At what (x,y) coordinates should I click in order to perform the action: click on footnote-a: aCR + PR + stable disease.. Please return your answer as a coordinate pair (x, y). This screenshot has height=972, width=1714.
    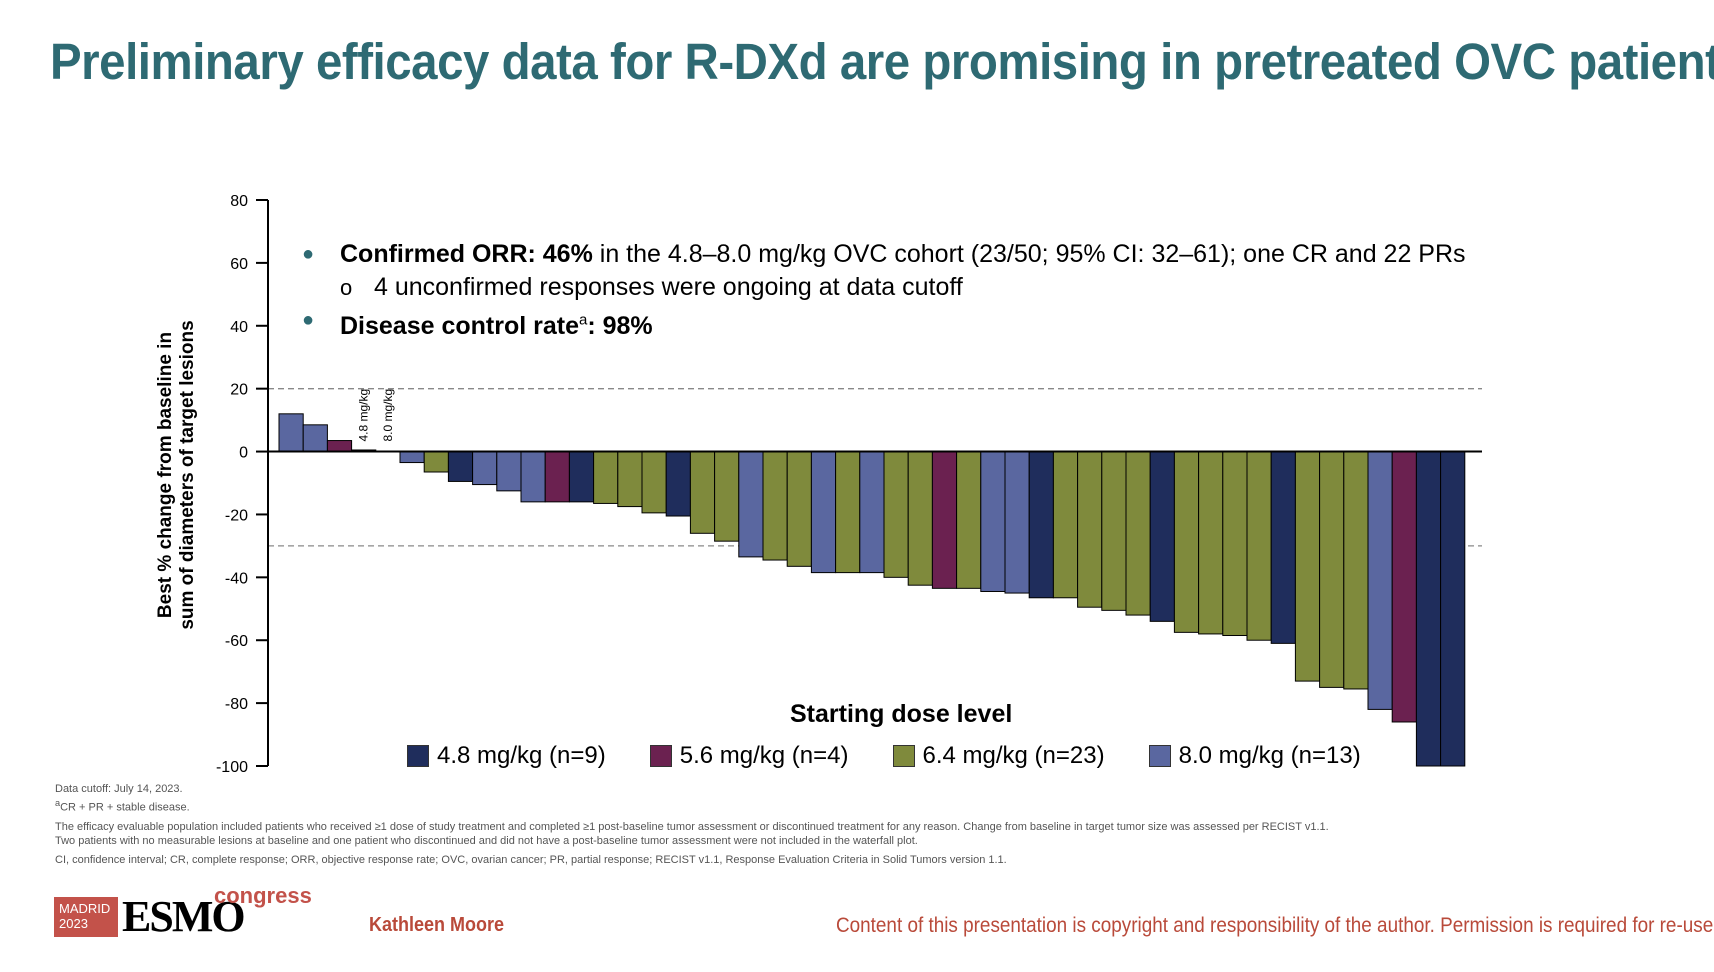
    Looking at the image, I should click on (692, 805).